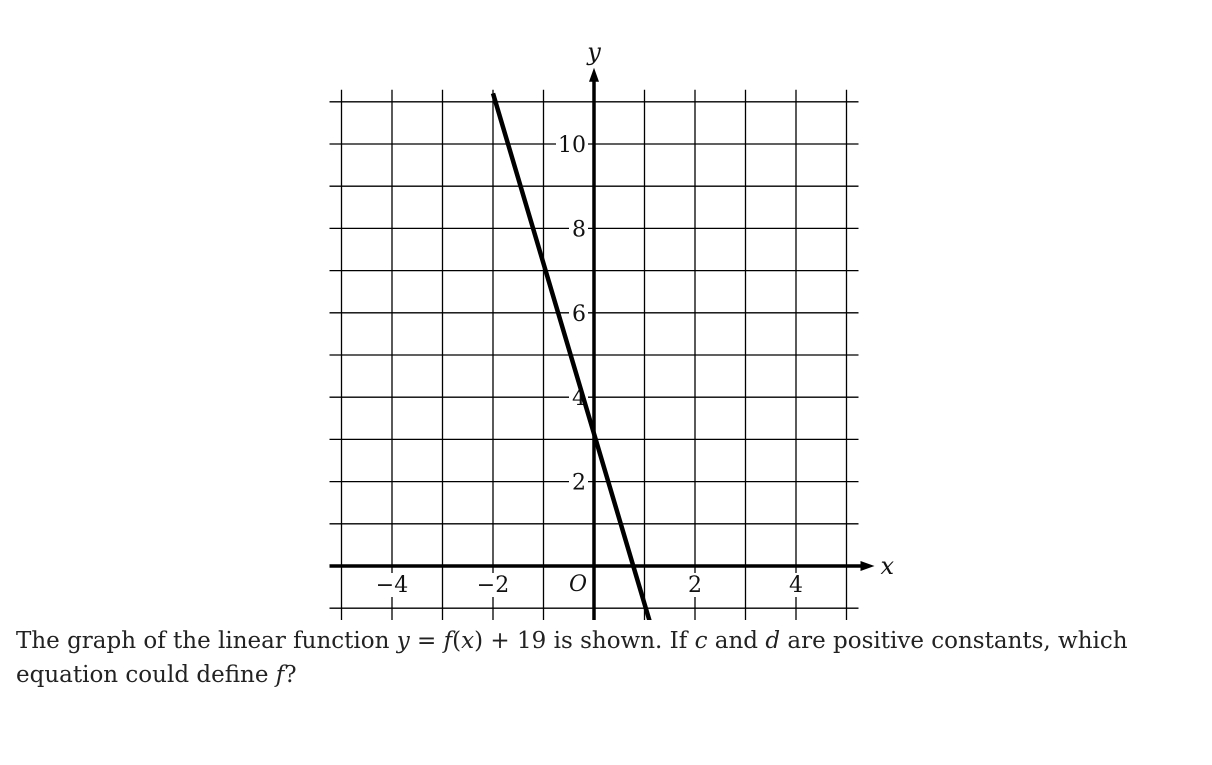 This screenshot has height=765, width=1212. I want to click on equation-f: f, so click(448, 641).